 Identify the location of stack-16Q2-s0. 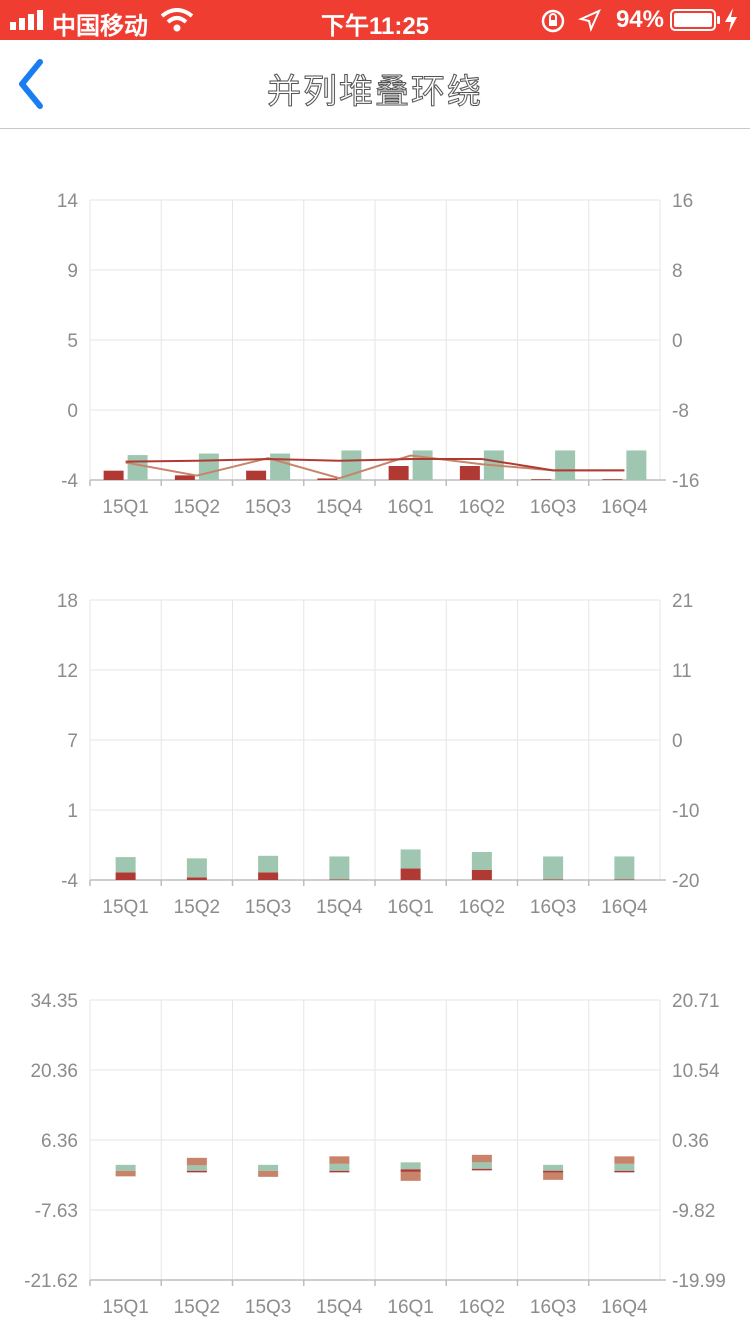
(481, 874).